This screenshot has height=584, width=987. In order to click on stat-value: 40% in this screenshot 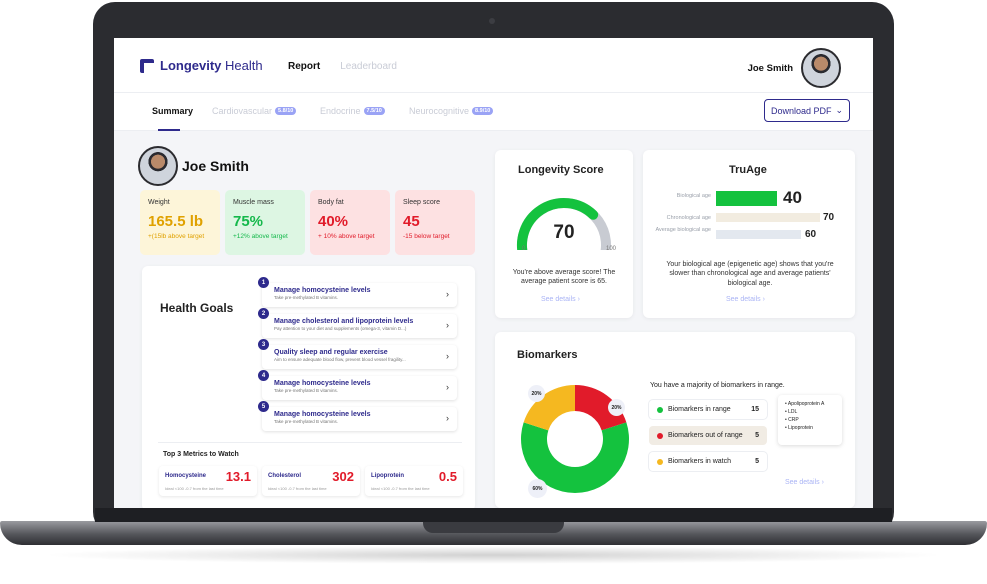, I will do `click(333, 221)`.